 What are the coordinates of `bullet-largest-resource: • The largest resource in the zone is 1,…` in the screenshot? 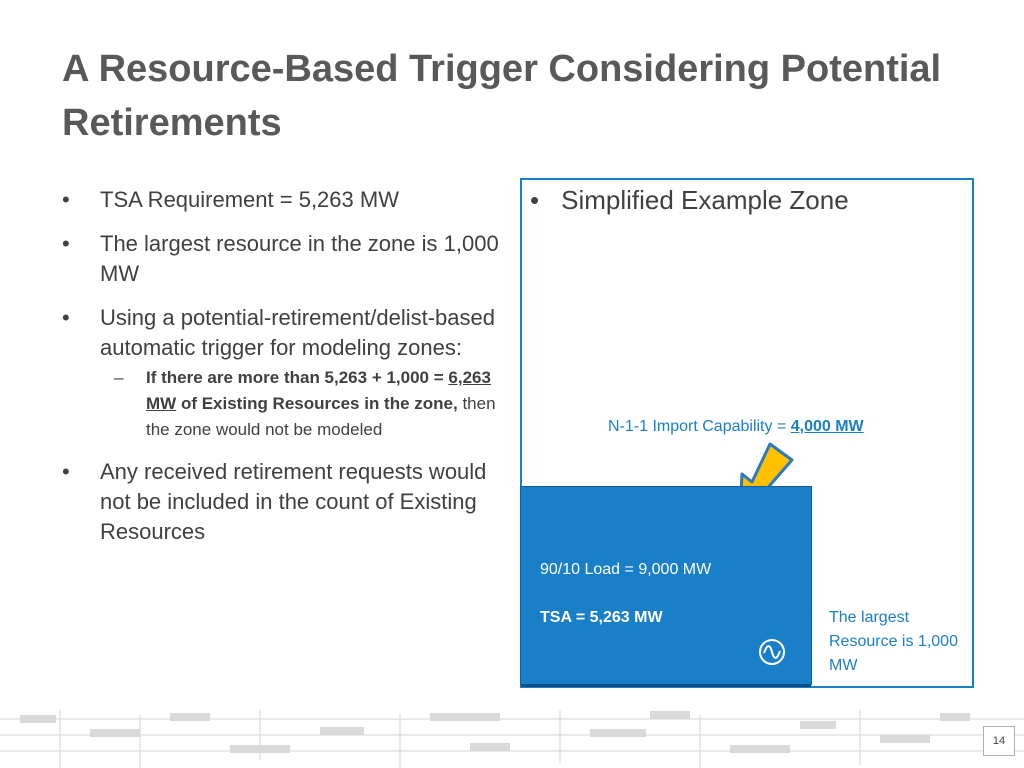 It's located at (282, 259).